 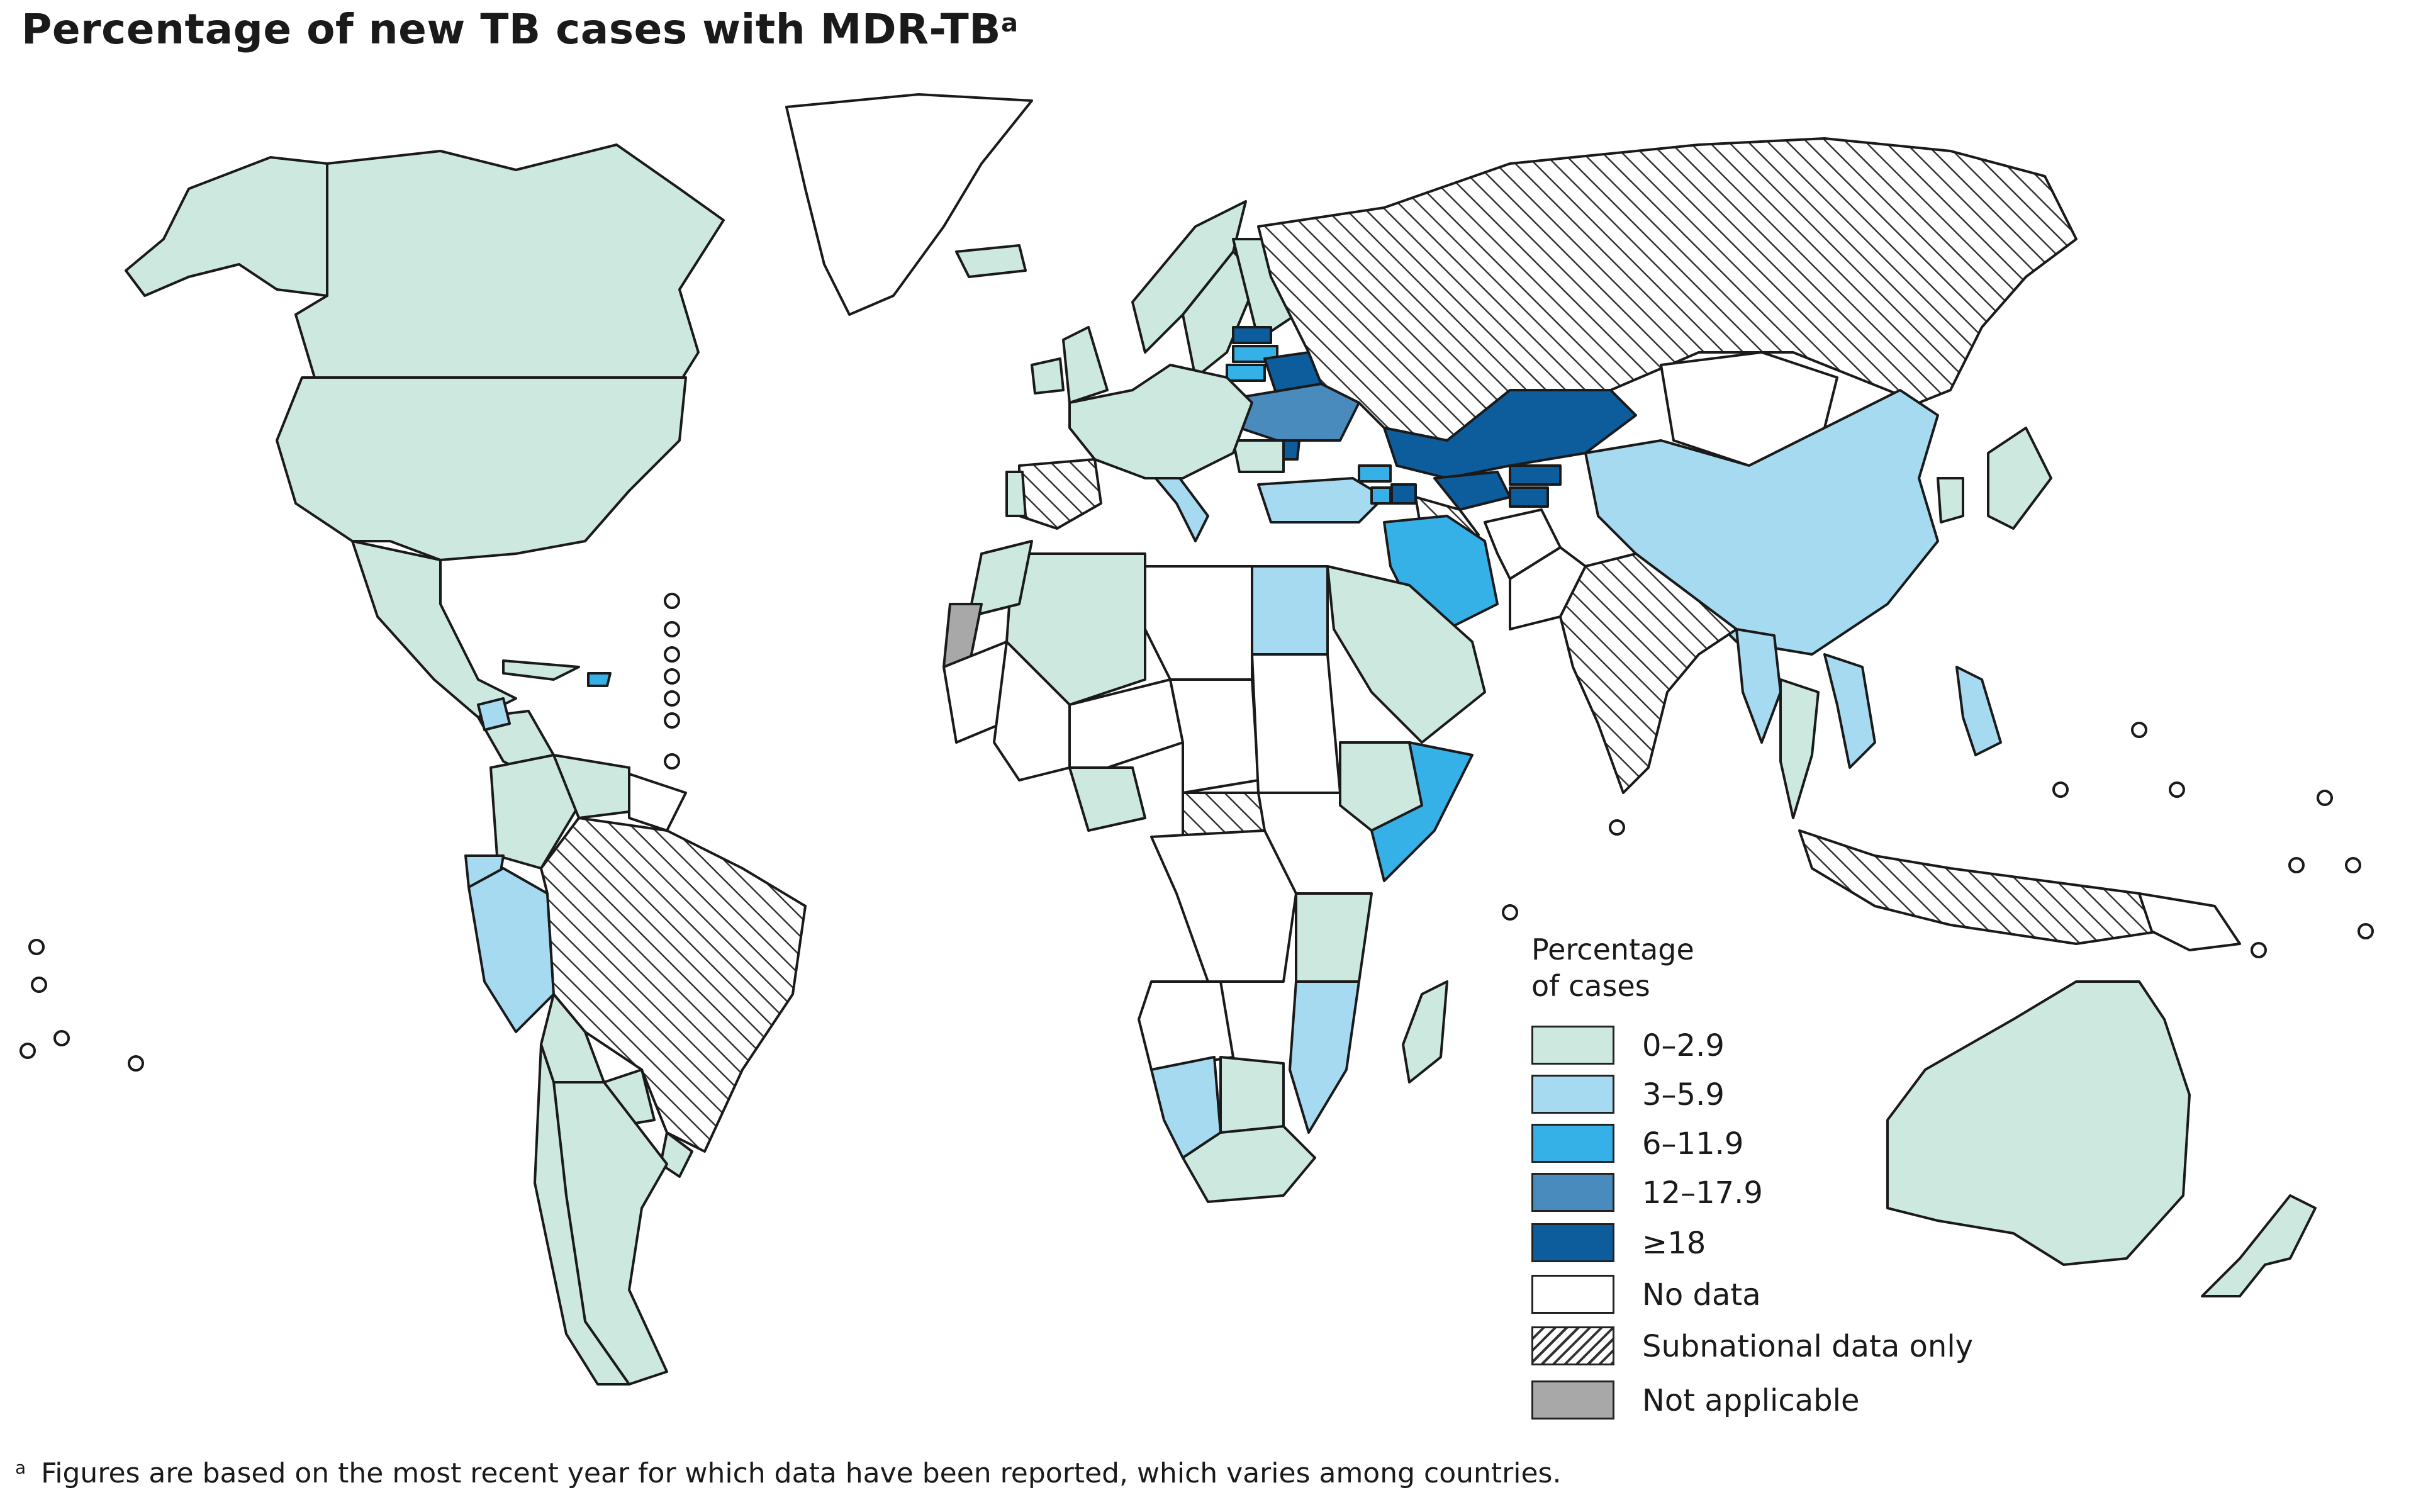 I want to click on region-tajikistan, so click(x=1529, y=497).